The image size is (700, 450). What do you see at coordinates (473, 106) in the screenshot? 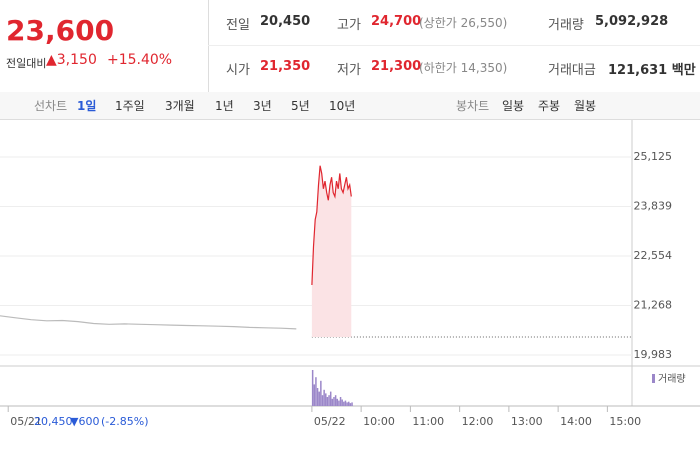
I see `tab-label: 봉차트` at bounding box center [473, 106].